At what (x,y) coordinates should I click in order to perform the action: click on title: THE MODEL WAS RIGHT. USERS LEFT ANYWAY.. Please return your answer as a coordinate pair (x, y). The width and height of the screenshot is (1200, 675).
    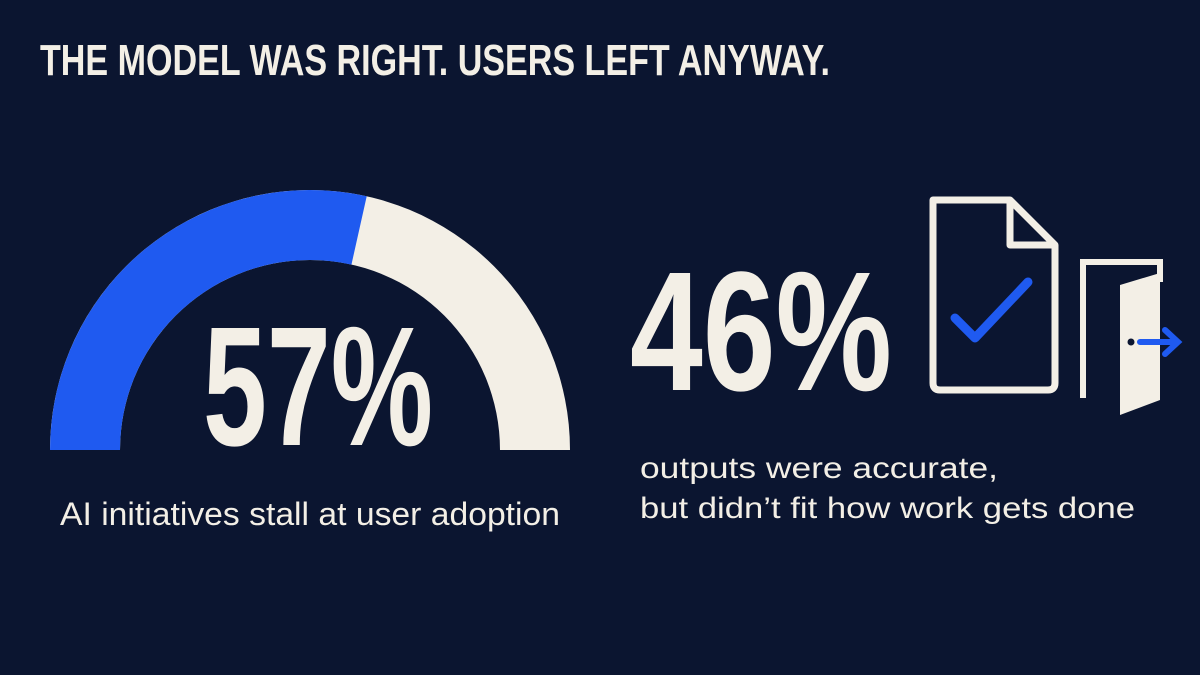
    Looking at the image, I should click on (435, 60).